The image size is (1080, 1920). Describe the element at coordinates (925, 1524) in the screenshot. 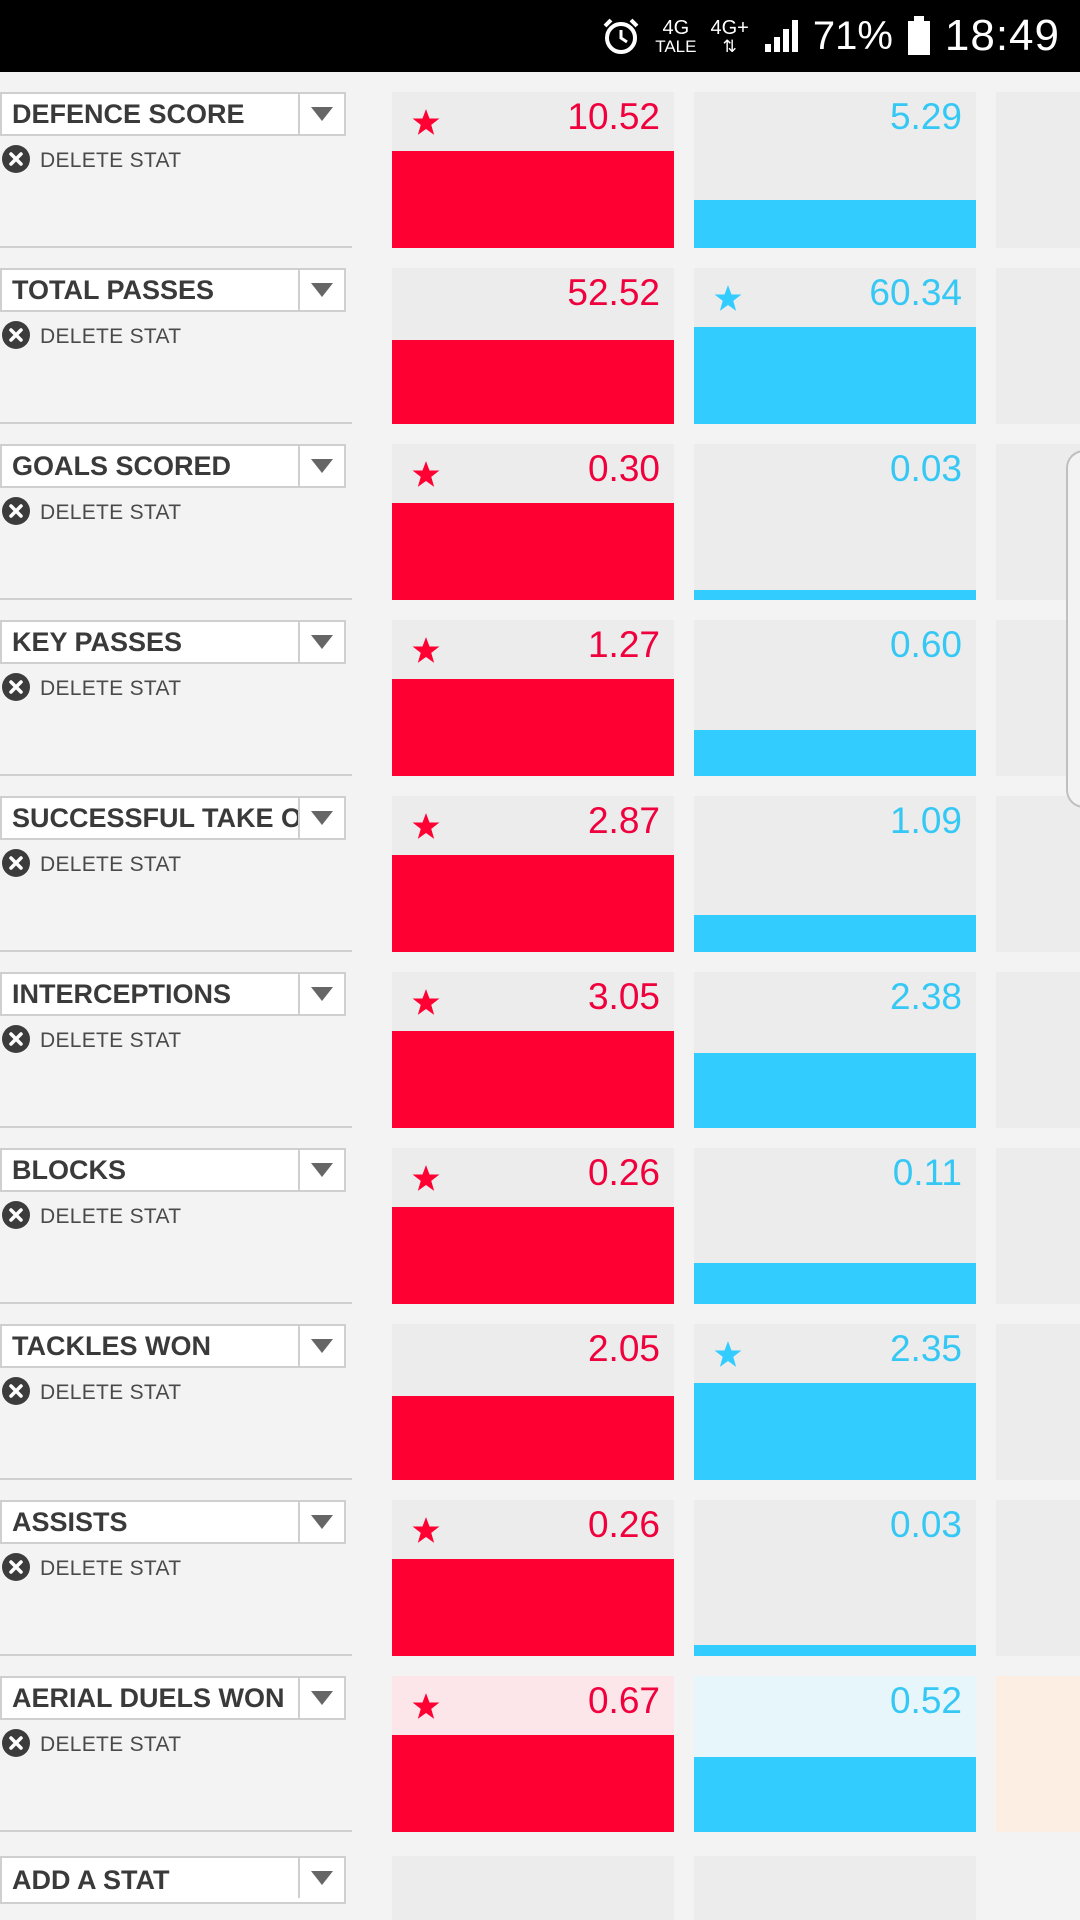

I see `player-blue-value: 0.03` at that location.